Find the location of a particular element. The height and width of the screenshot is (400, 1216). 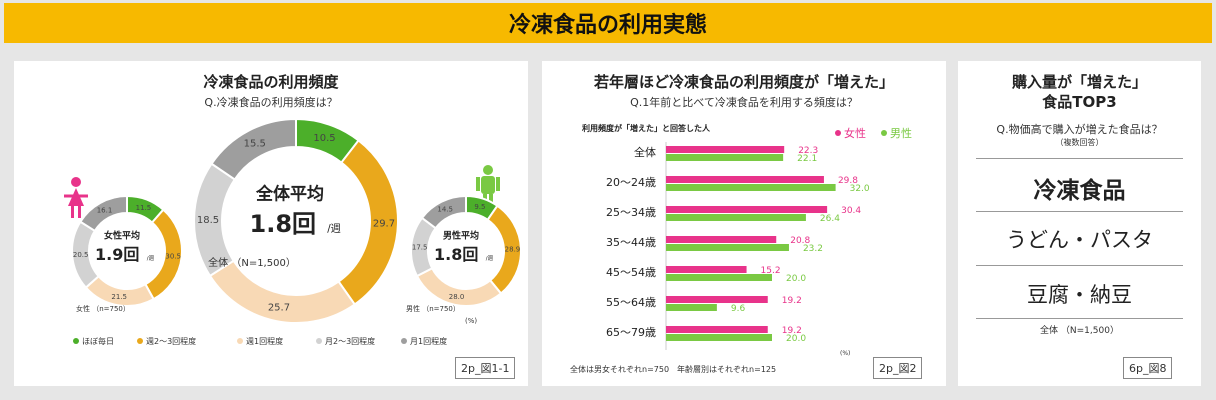

legend-label-0: ほぼ毎日 is located at coordinates (98, 341).